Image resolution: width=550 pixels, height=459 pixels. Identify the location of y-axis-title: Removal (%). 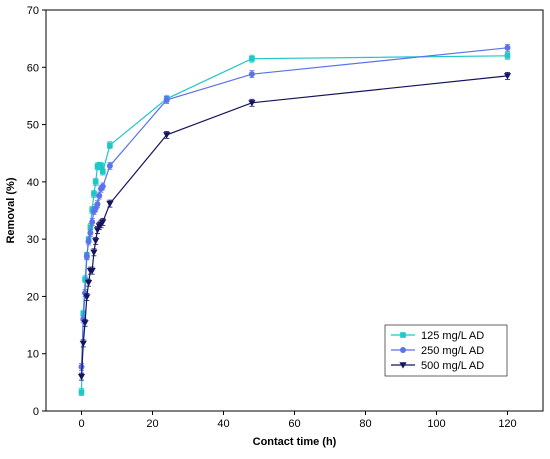
(11, 210).